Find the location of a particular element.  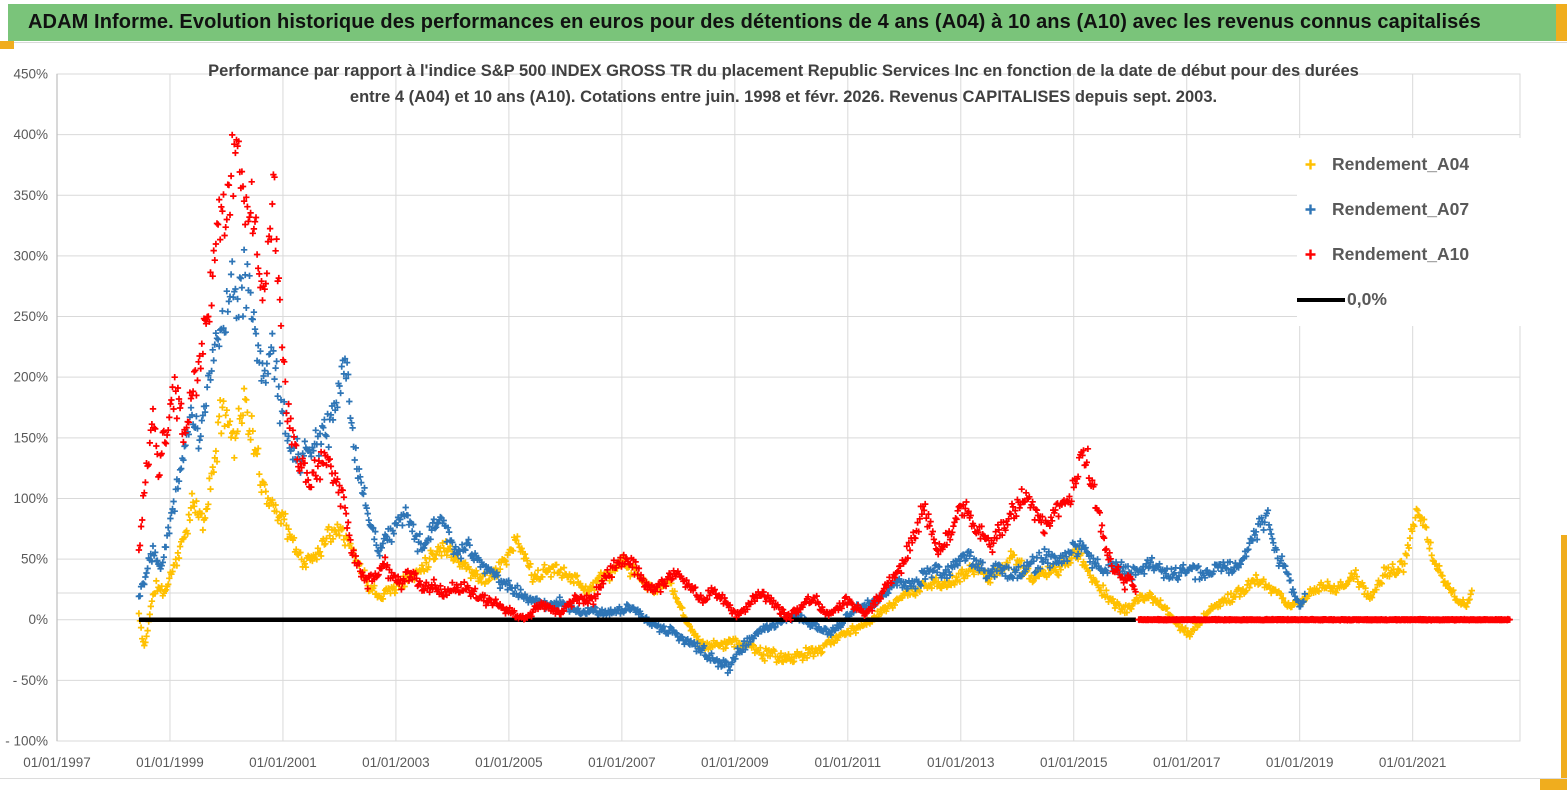

y-tick-label: 100% is located at coordinates (30, 498).